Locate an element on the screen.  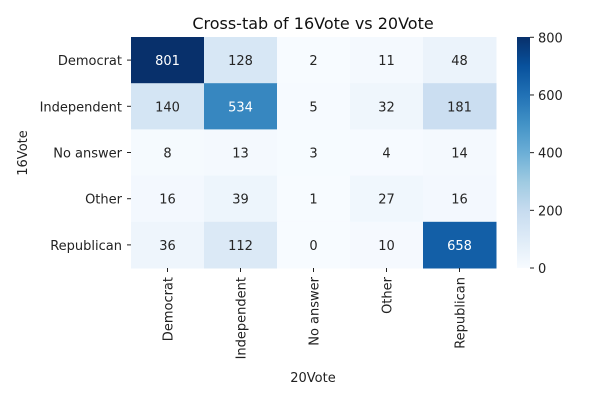
colorbar-tick-label: 800 is located at coordinates (550, 38).